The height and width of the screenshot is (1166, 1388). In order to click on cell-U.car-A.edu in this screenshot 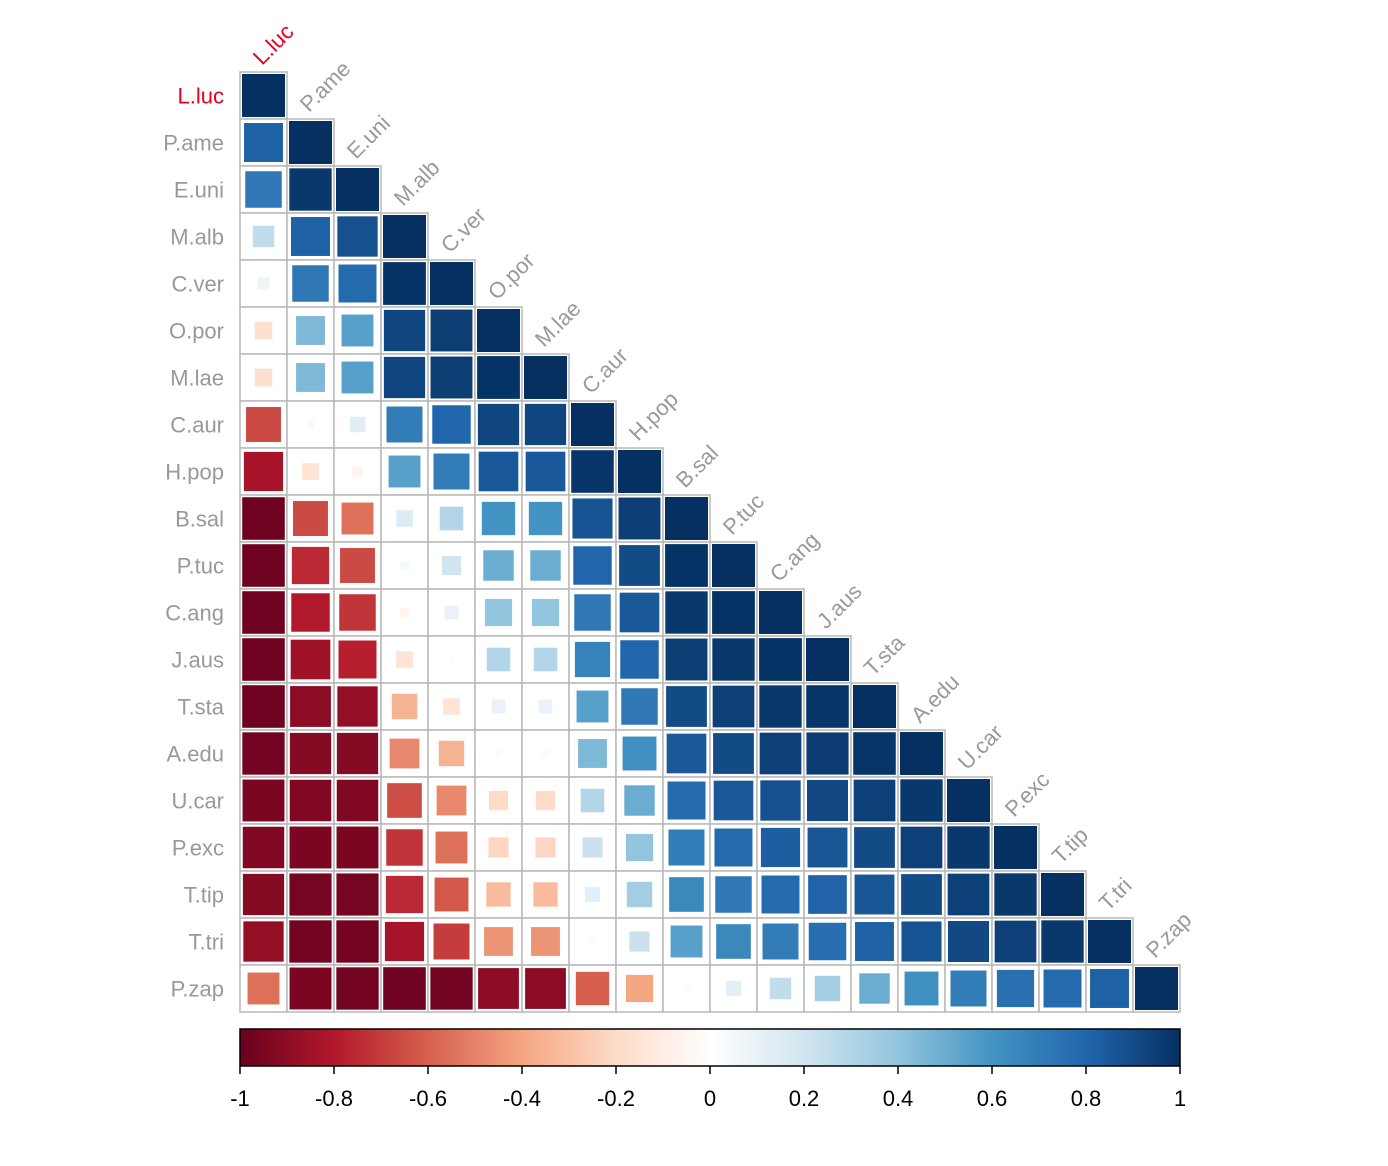, I will do `click(921, 800)`.